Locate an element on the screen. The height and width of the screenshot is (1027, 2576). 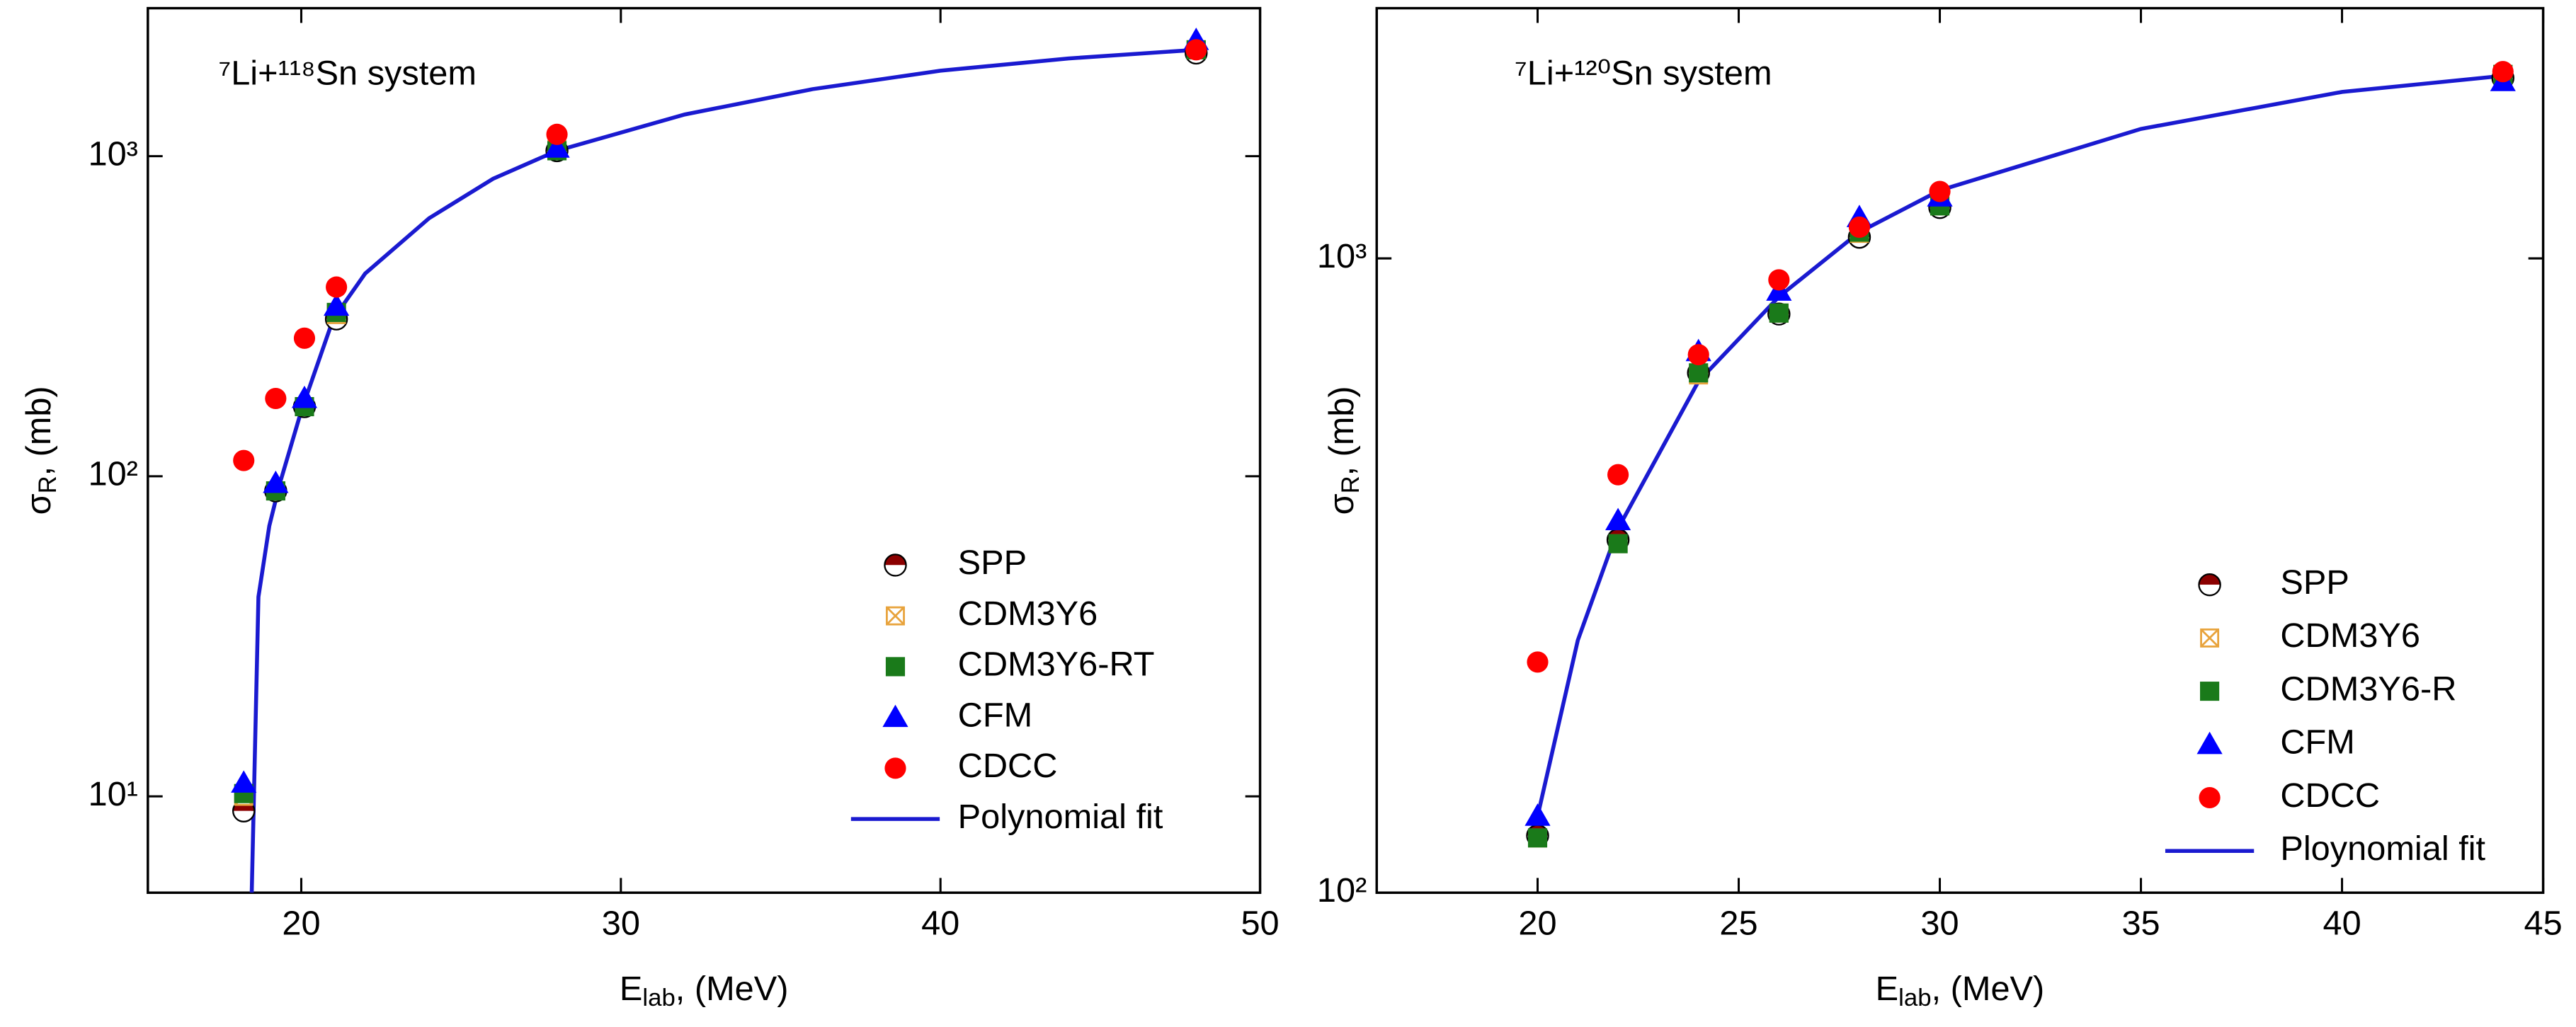
label-part: σ is located at coordinates (1342, 504).